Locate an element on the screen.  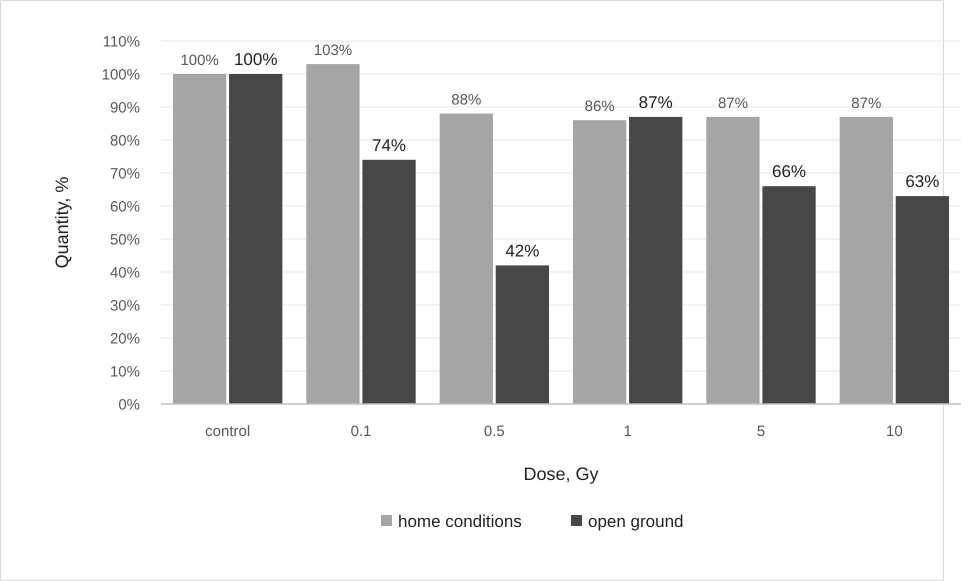
legend-label: open ground is located at coordinates (636, 521).